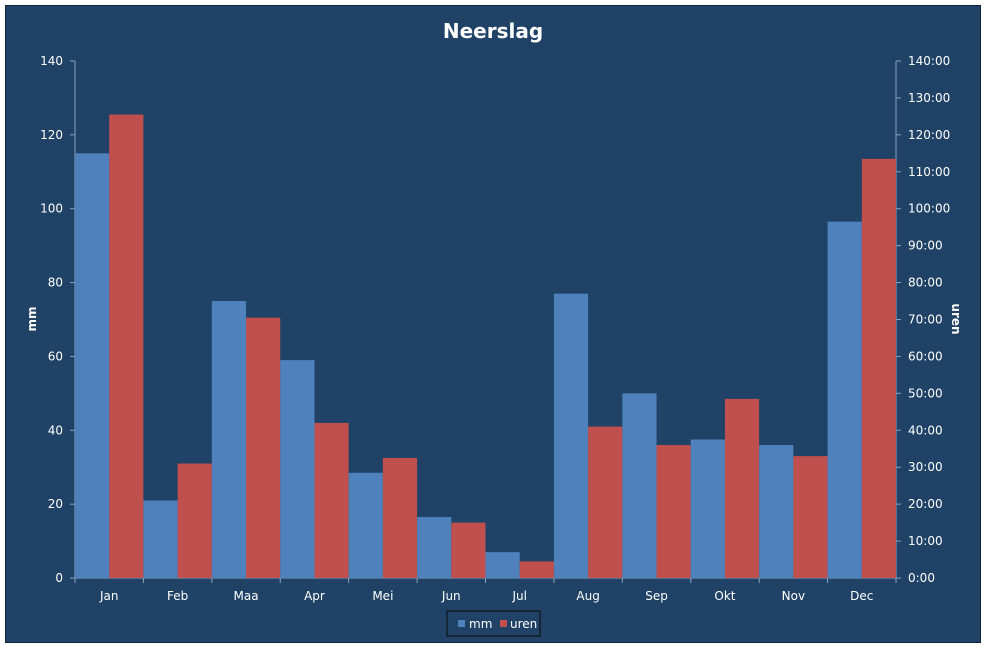  What do you see at coordinates (861, 596) in the screenshot?
I see `x-tick-label: Dec` at bounding box center [861, 596].